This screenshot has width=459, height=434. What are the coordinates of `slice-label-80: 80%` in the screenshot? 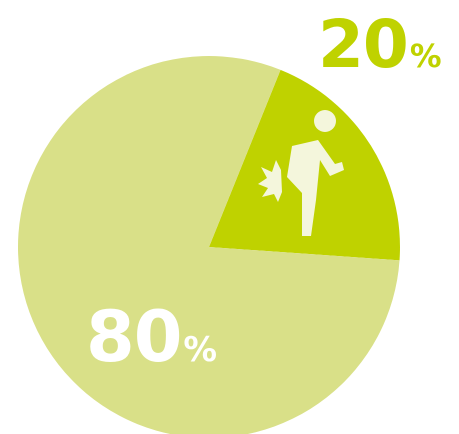 It's located at (151, 337).